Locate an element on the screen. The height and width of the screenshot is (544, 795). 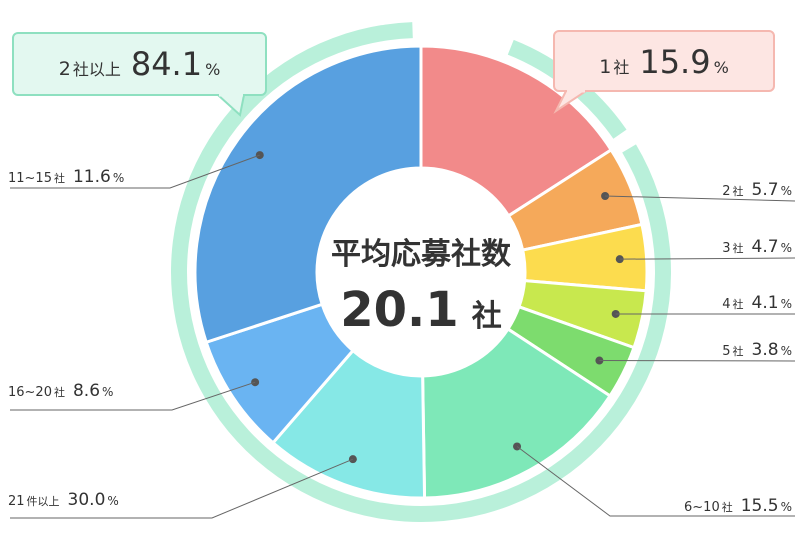
center-title: 平均応募社数 is located at coordinates (421, 254).